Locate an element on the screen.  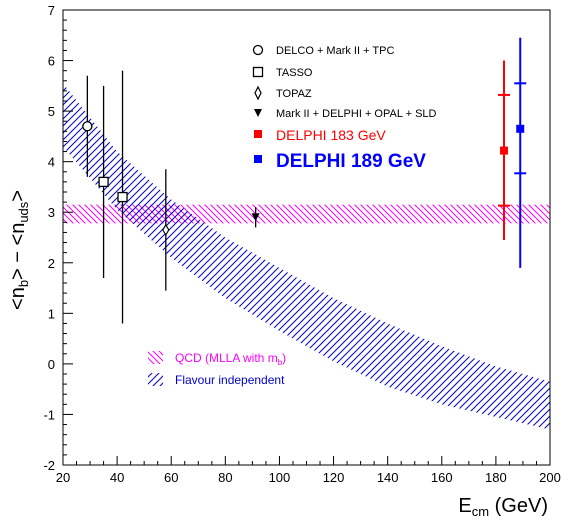
y-axis-title-a-sub: b is located at coordinates (23, 283).